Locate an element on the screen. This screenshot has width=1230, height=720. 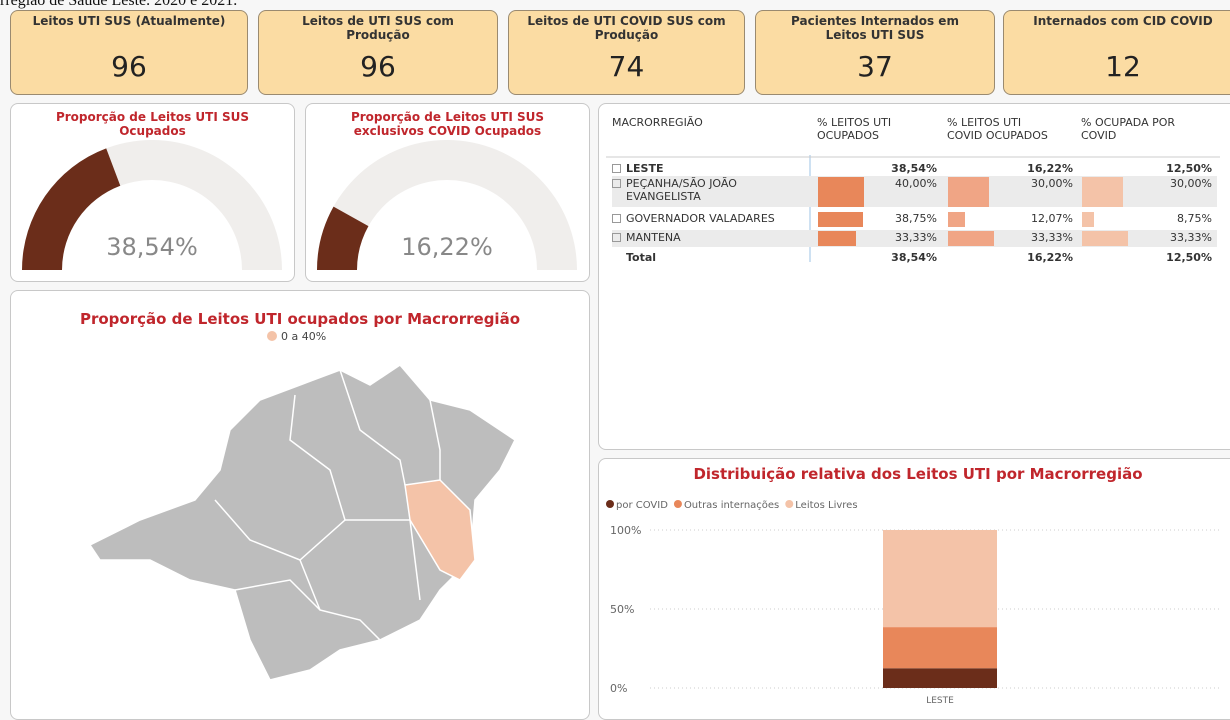
highlighted-region is located at coordinates (440, 530).